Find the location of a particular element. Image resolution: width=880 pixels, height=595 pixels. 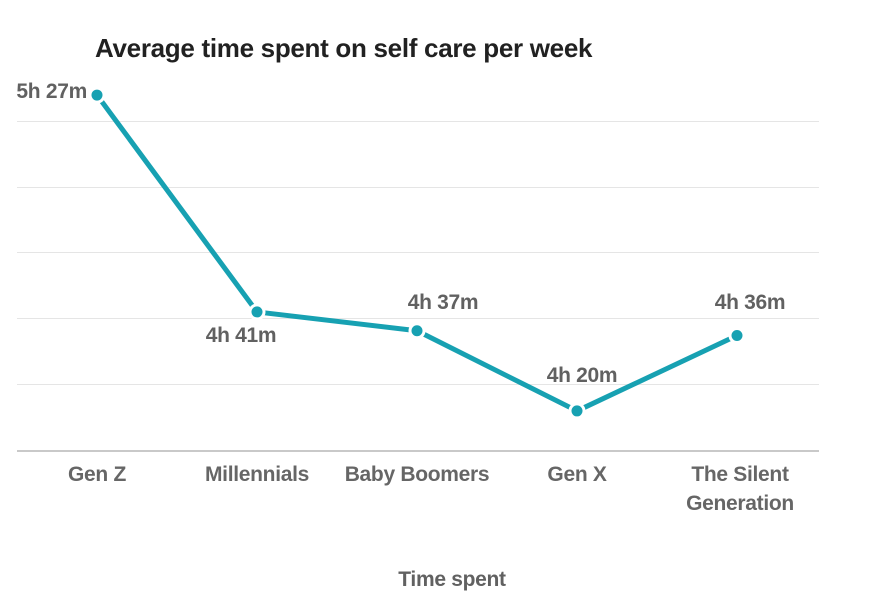

point-label-gen-z: 5h 27m is located at coordinates (51, 92).